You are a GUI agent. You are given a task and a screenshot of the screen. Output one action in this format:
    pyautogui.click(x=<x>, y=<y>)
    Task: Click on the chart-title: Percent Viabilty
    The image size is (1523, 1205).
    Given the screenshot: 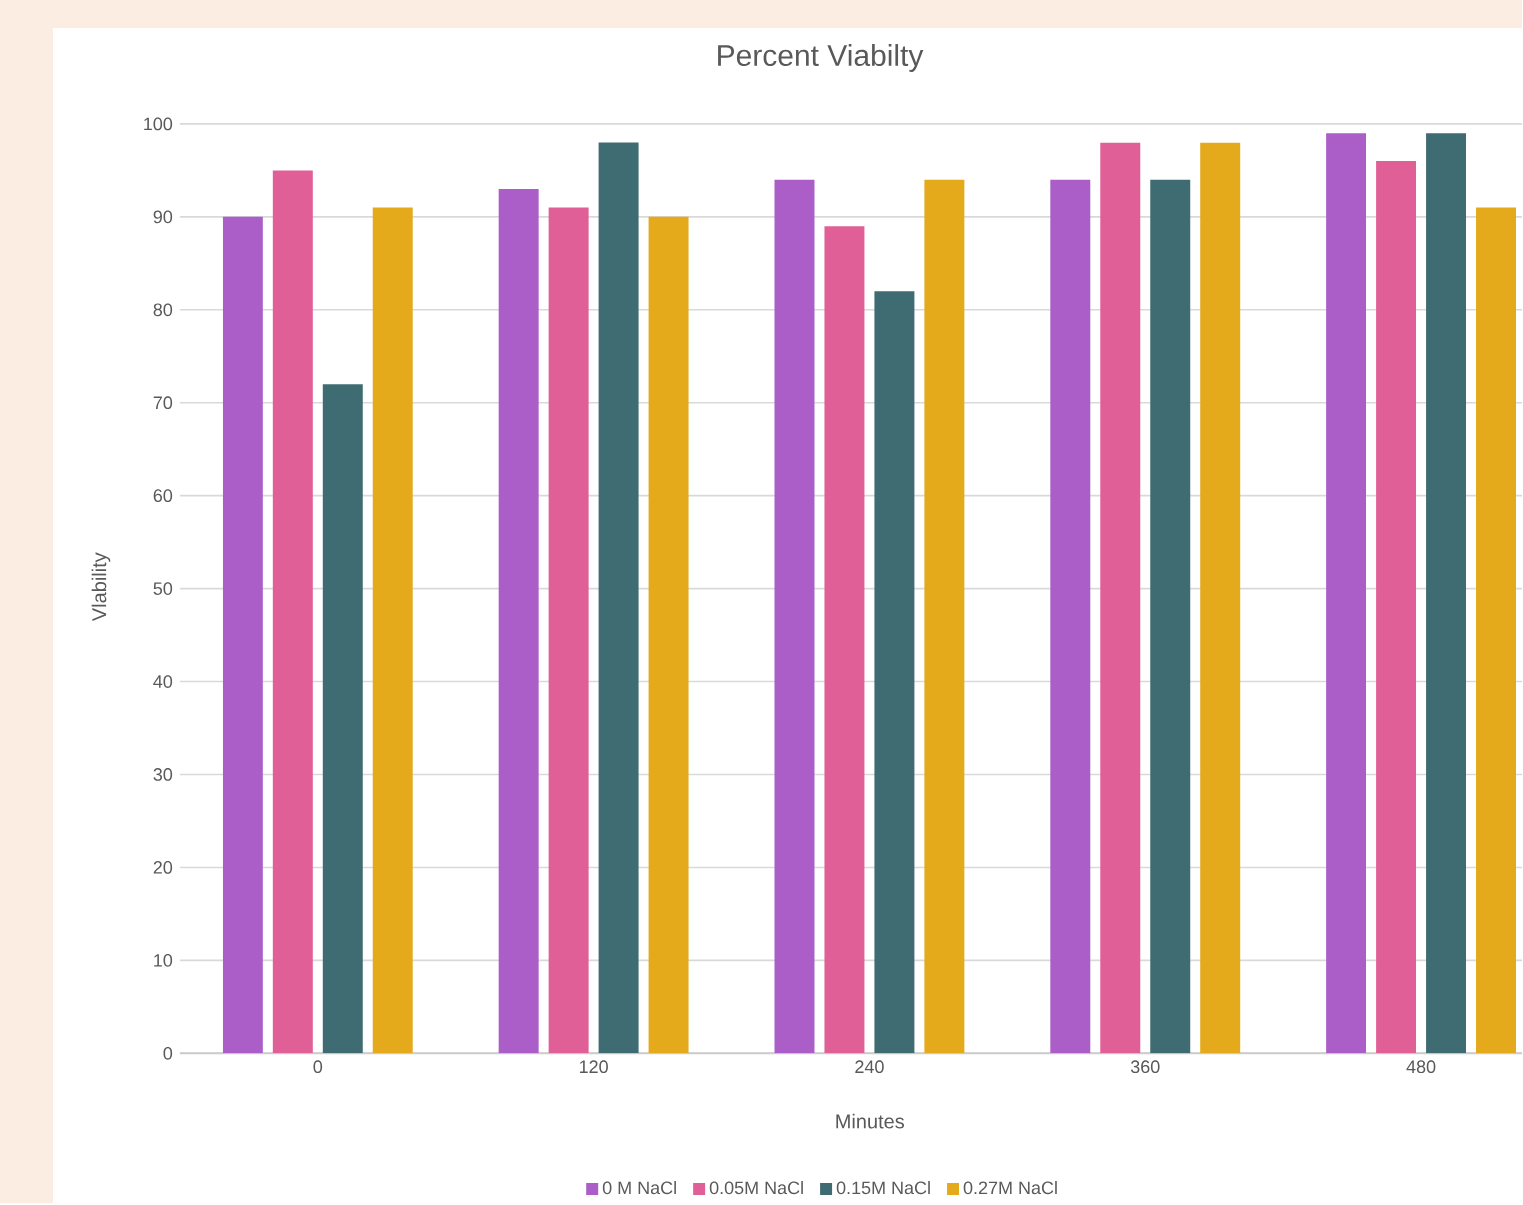 What is the action you would take?
    pyautogui.click(x=821, y=58)
    